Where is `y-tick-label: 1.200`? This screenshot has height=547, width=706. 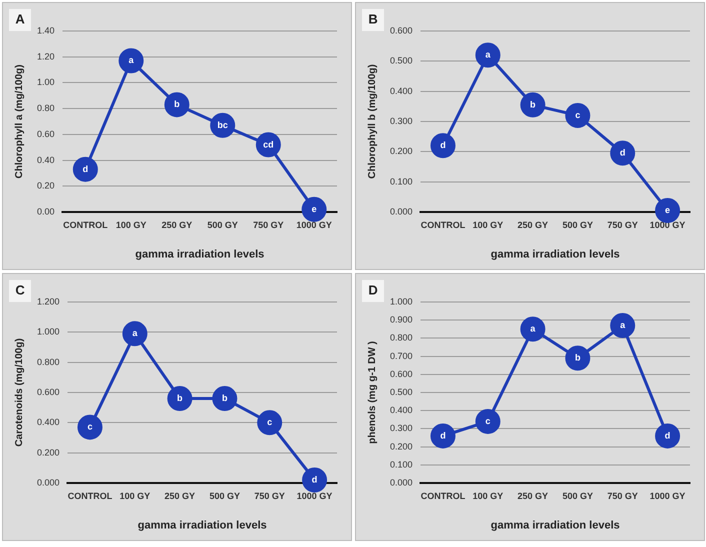 y-tick-label: 1.200 is located at coordinates (48, 301).